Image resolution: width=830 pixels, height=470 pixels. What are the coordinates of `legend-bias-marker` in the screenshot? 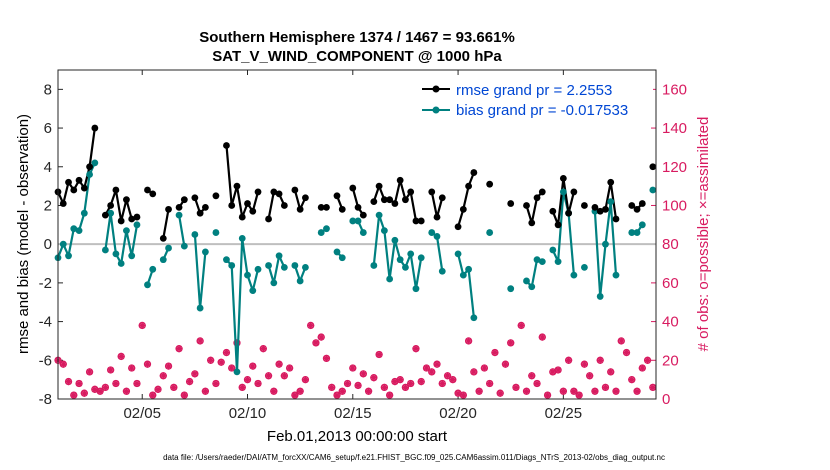 It's located at (436, 110).